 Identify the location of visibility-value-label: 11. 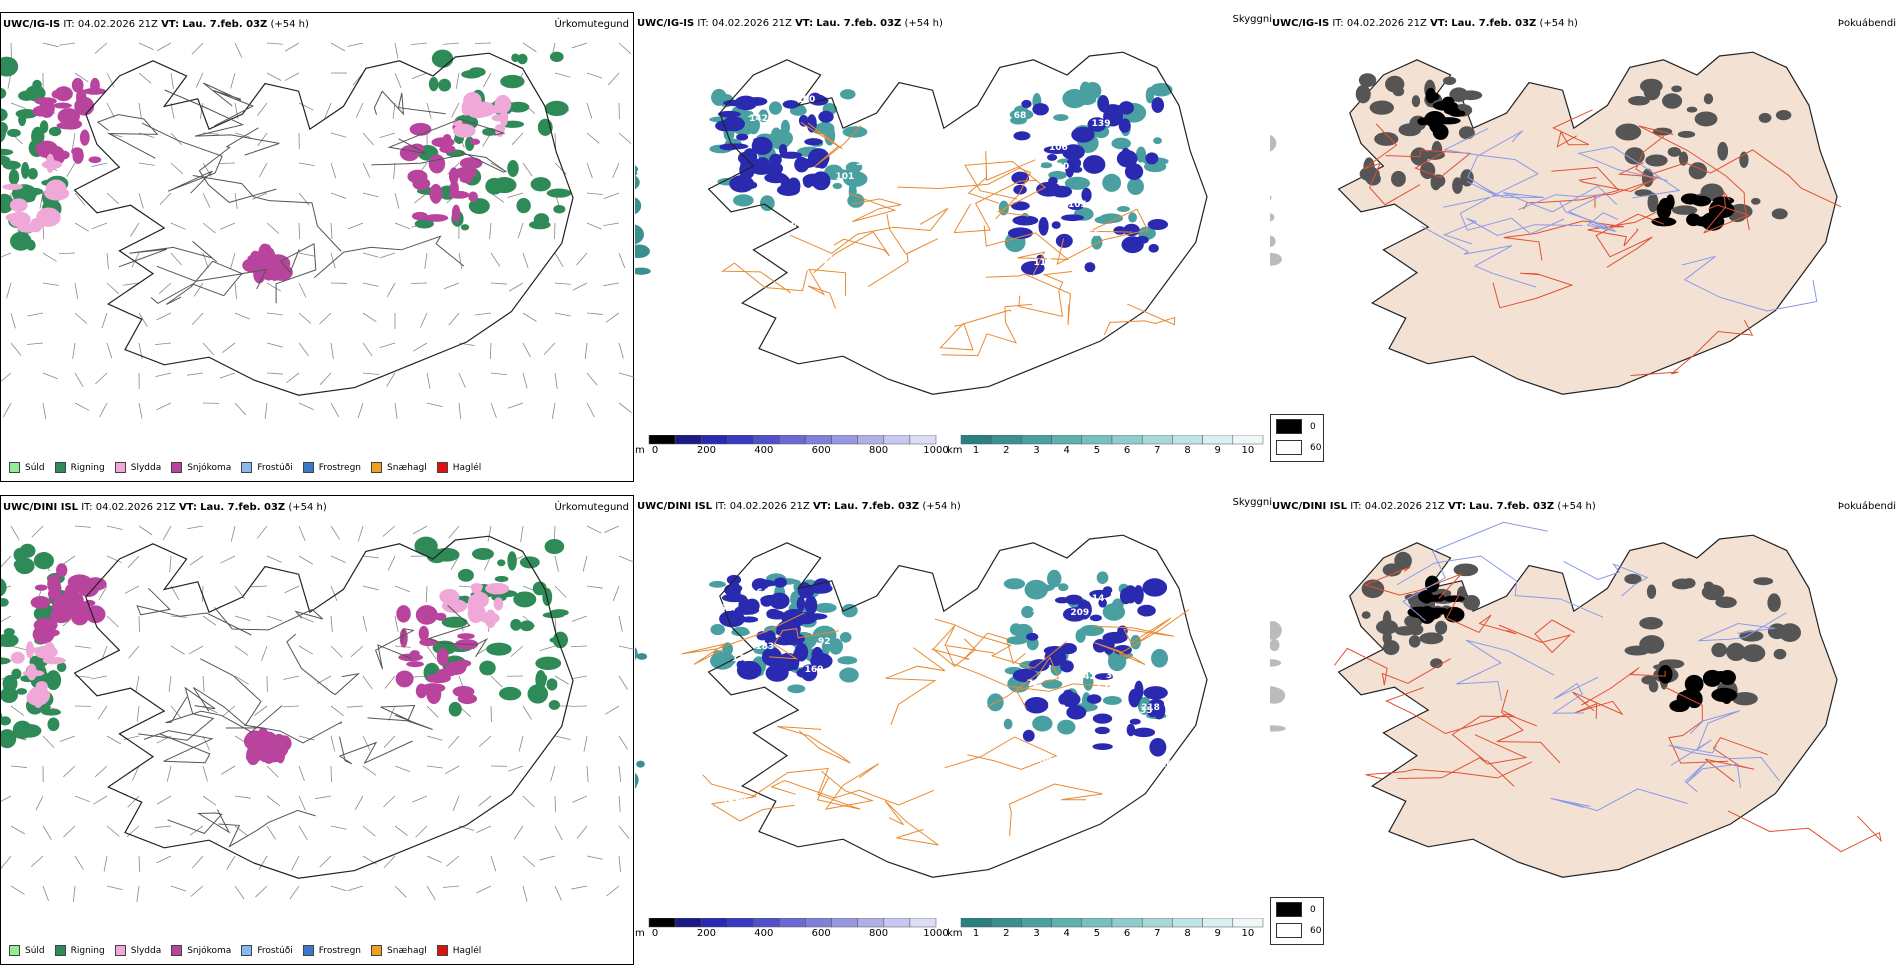
(1090, 277).